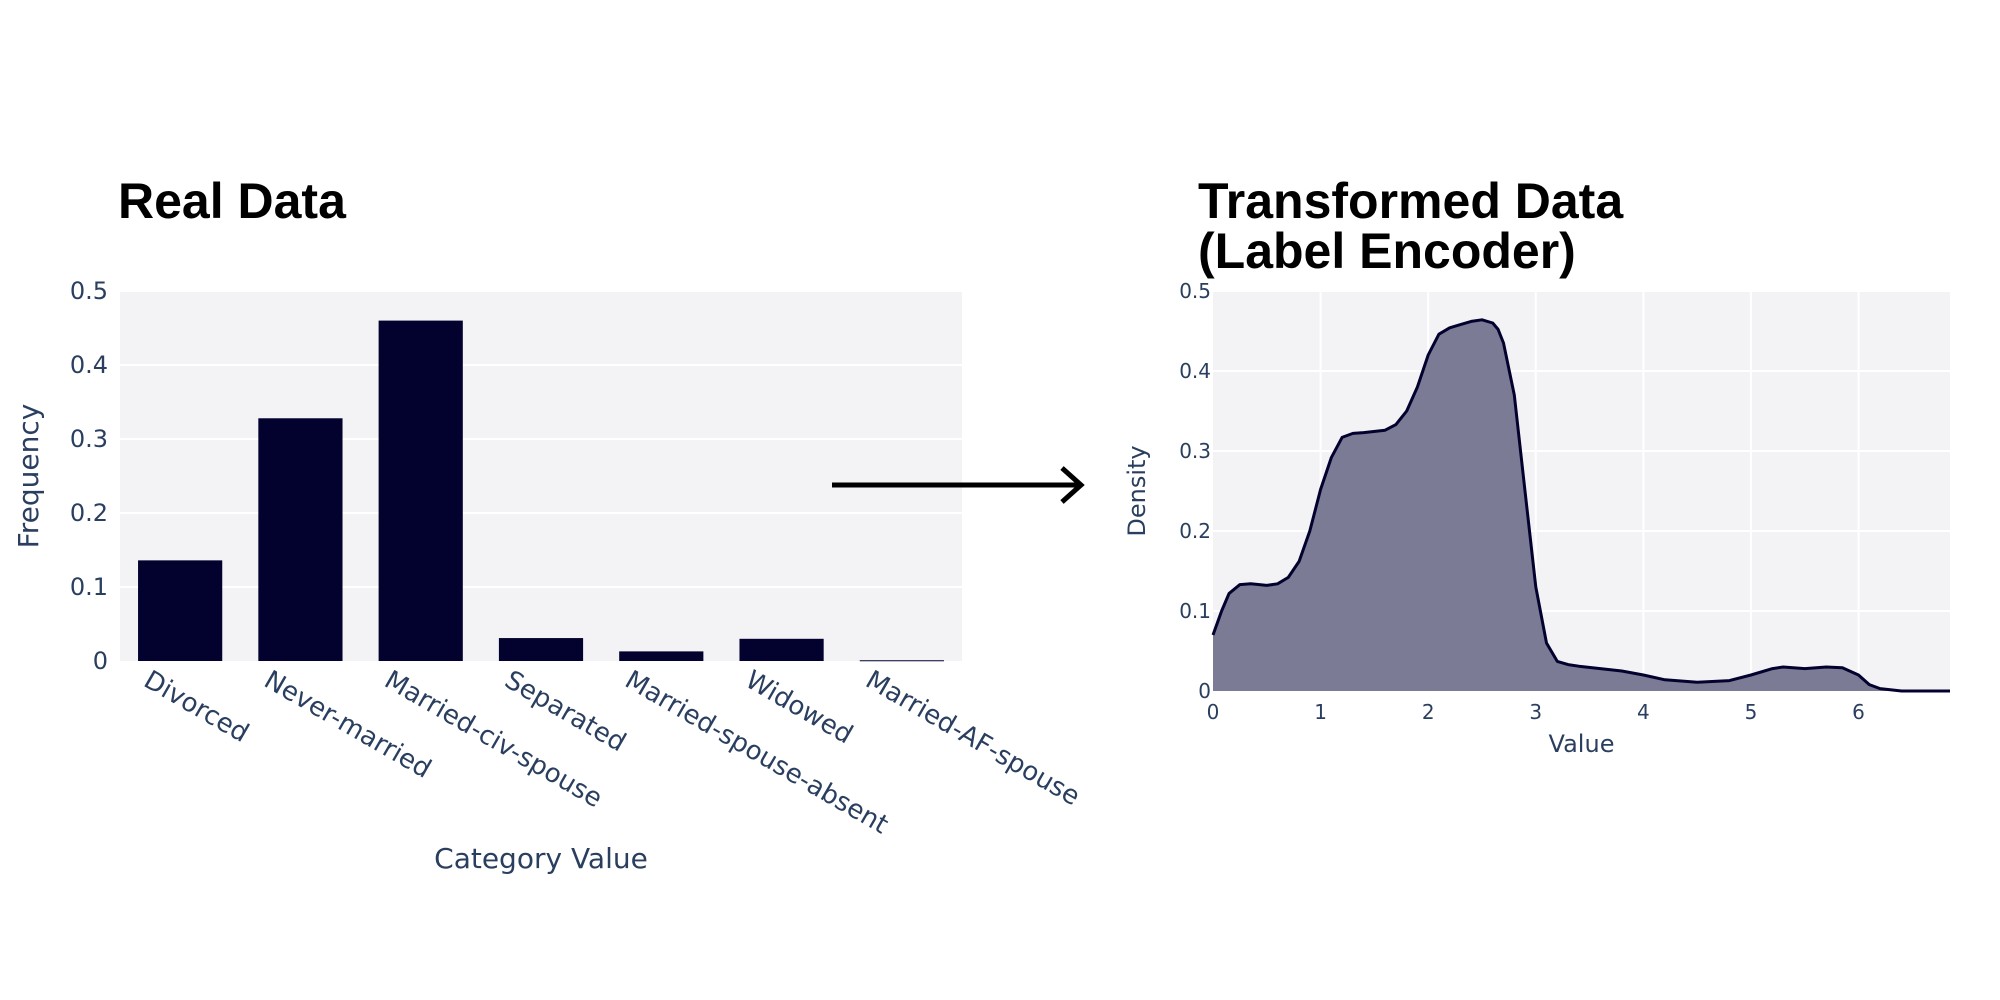  Describe the element at coordinates (541, 858) in the screenshot. I see `x-axis-label: Category Value` at that location.